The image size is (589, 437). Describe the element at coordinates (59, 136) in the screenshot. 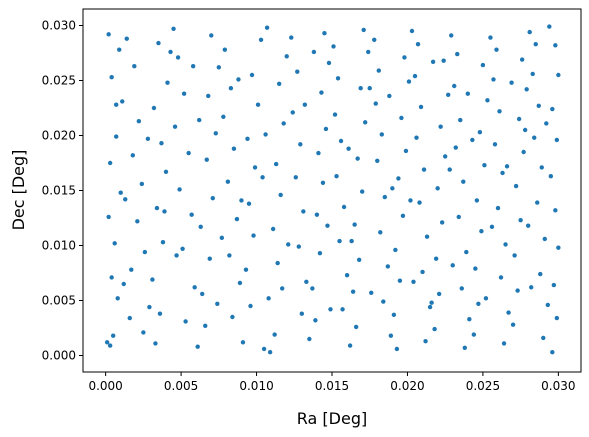

I see `y-tick-label: 0.020` at that location.